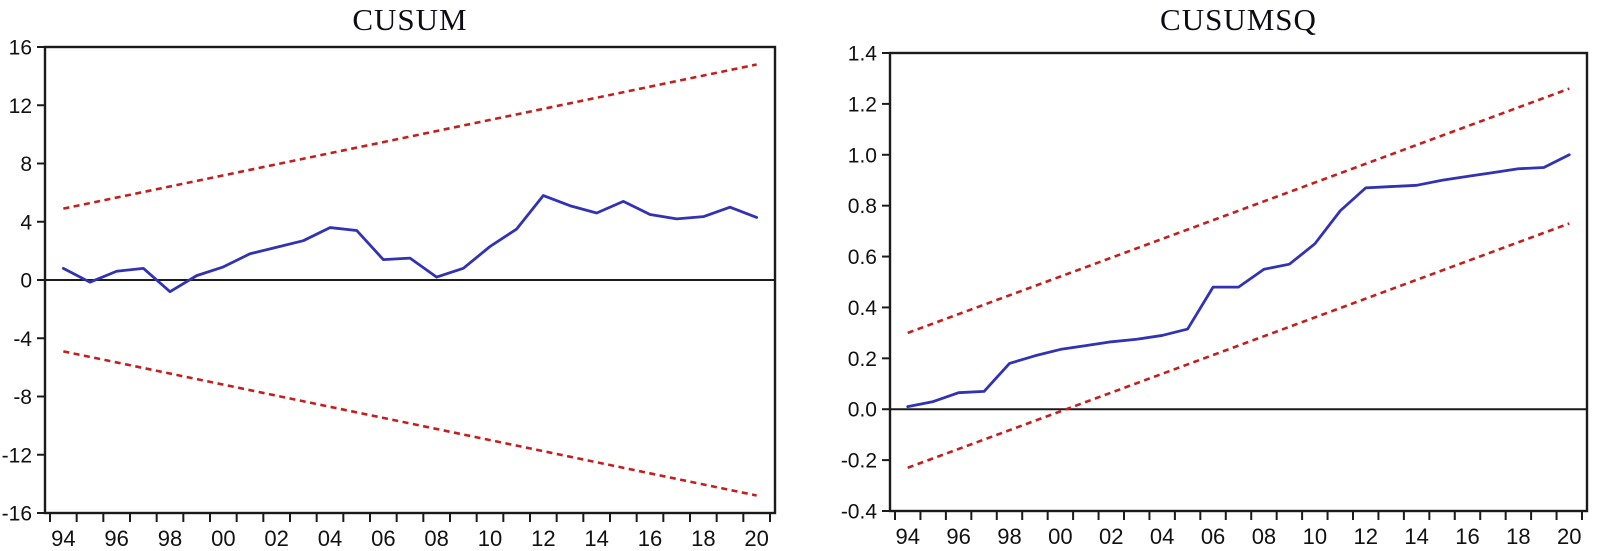 The width and height of the screenshot is (1599, 551). What do you see at coordinates (410, 244) in the screenshot?
I see `series-cusum` at bounding box center [410, 244].